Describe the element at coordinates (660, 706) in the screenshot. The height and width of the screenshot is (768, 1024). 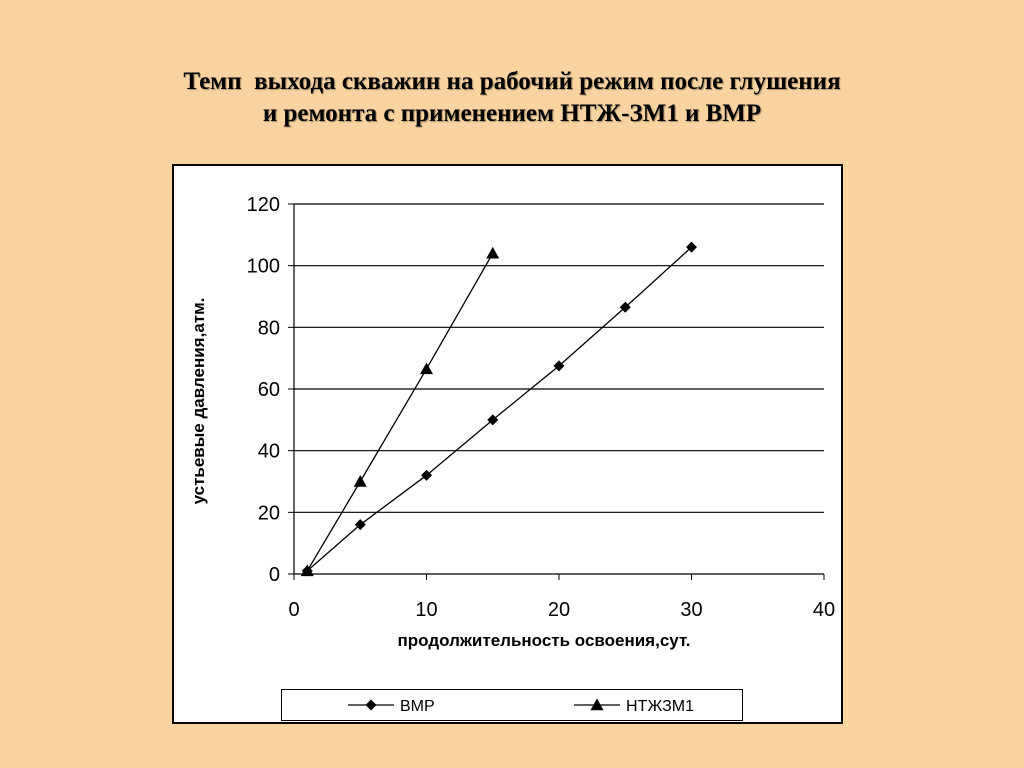
I see `legend-label-1: НТЖЗМ1` at that location.